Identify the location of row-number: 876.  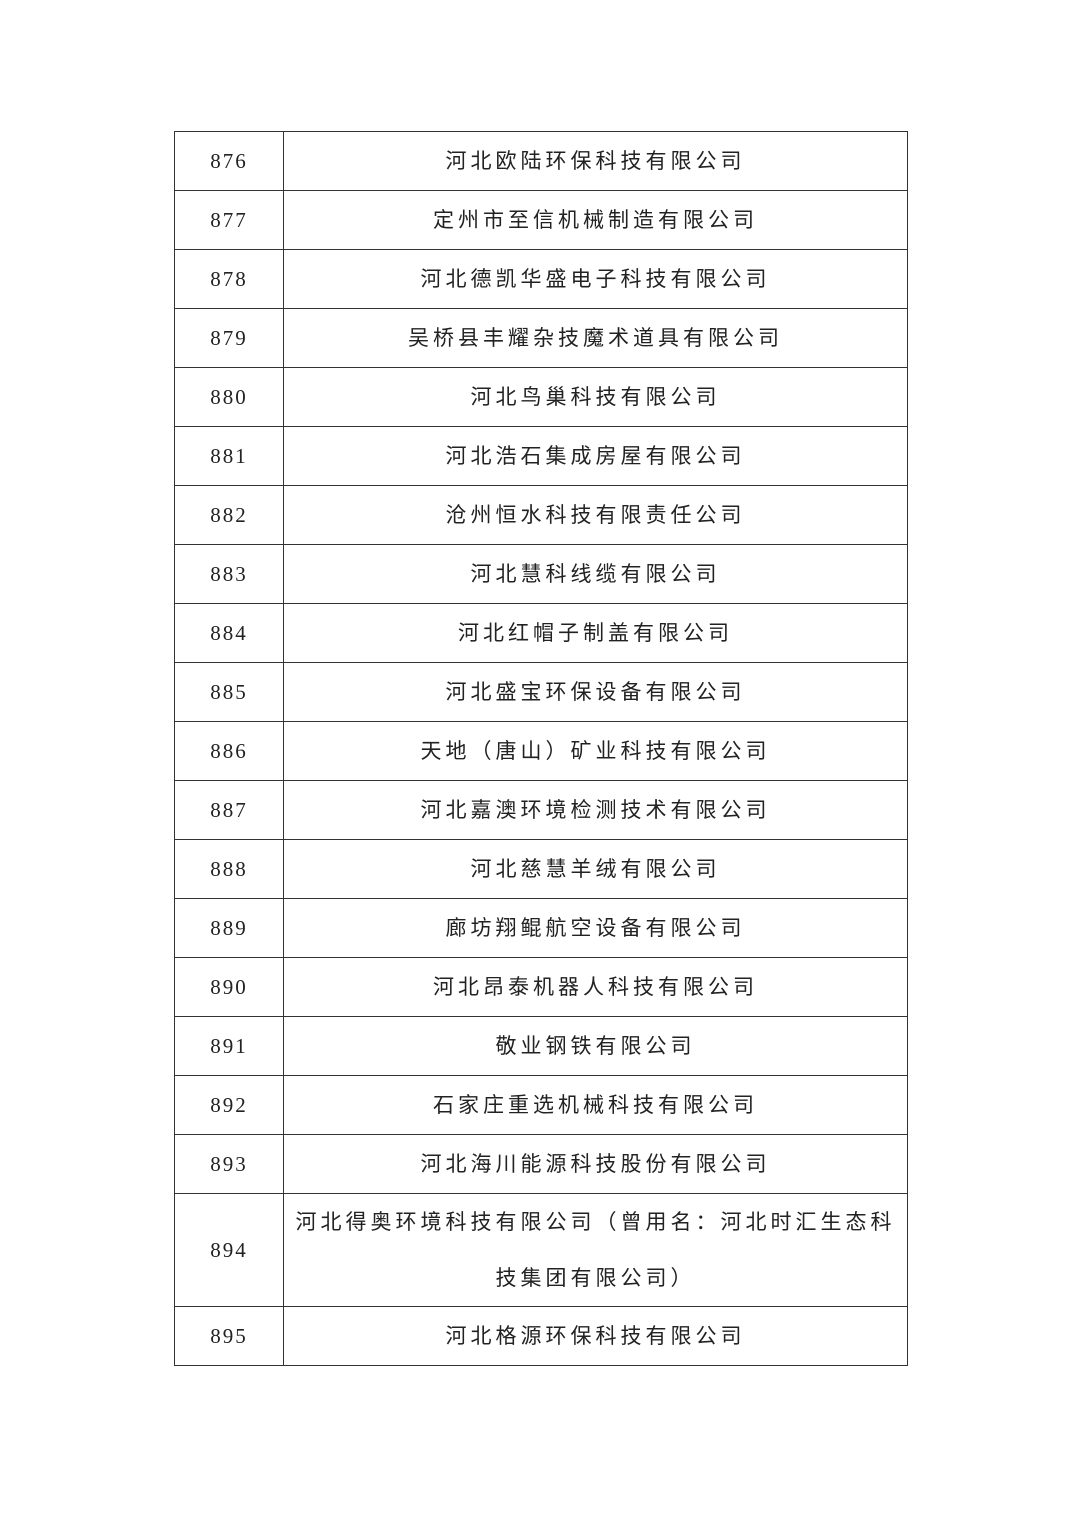
(229, 161).